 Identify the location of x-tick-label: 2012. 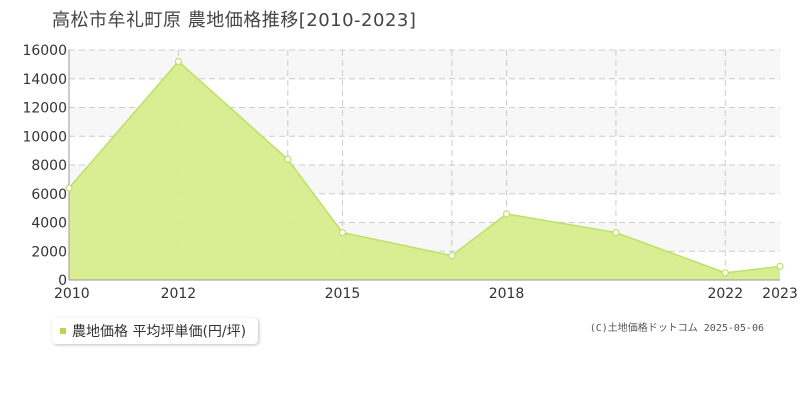
(179, 294).